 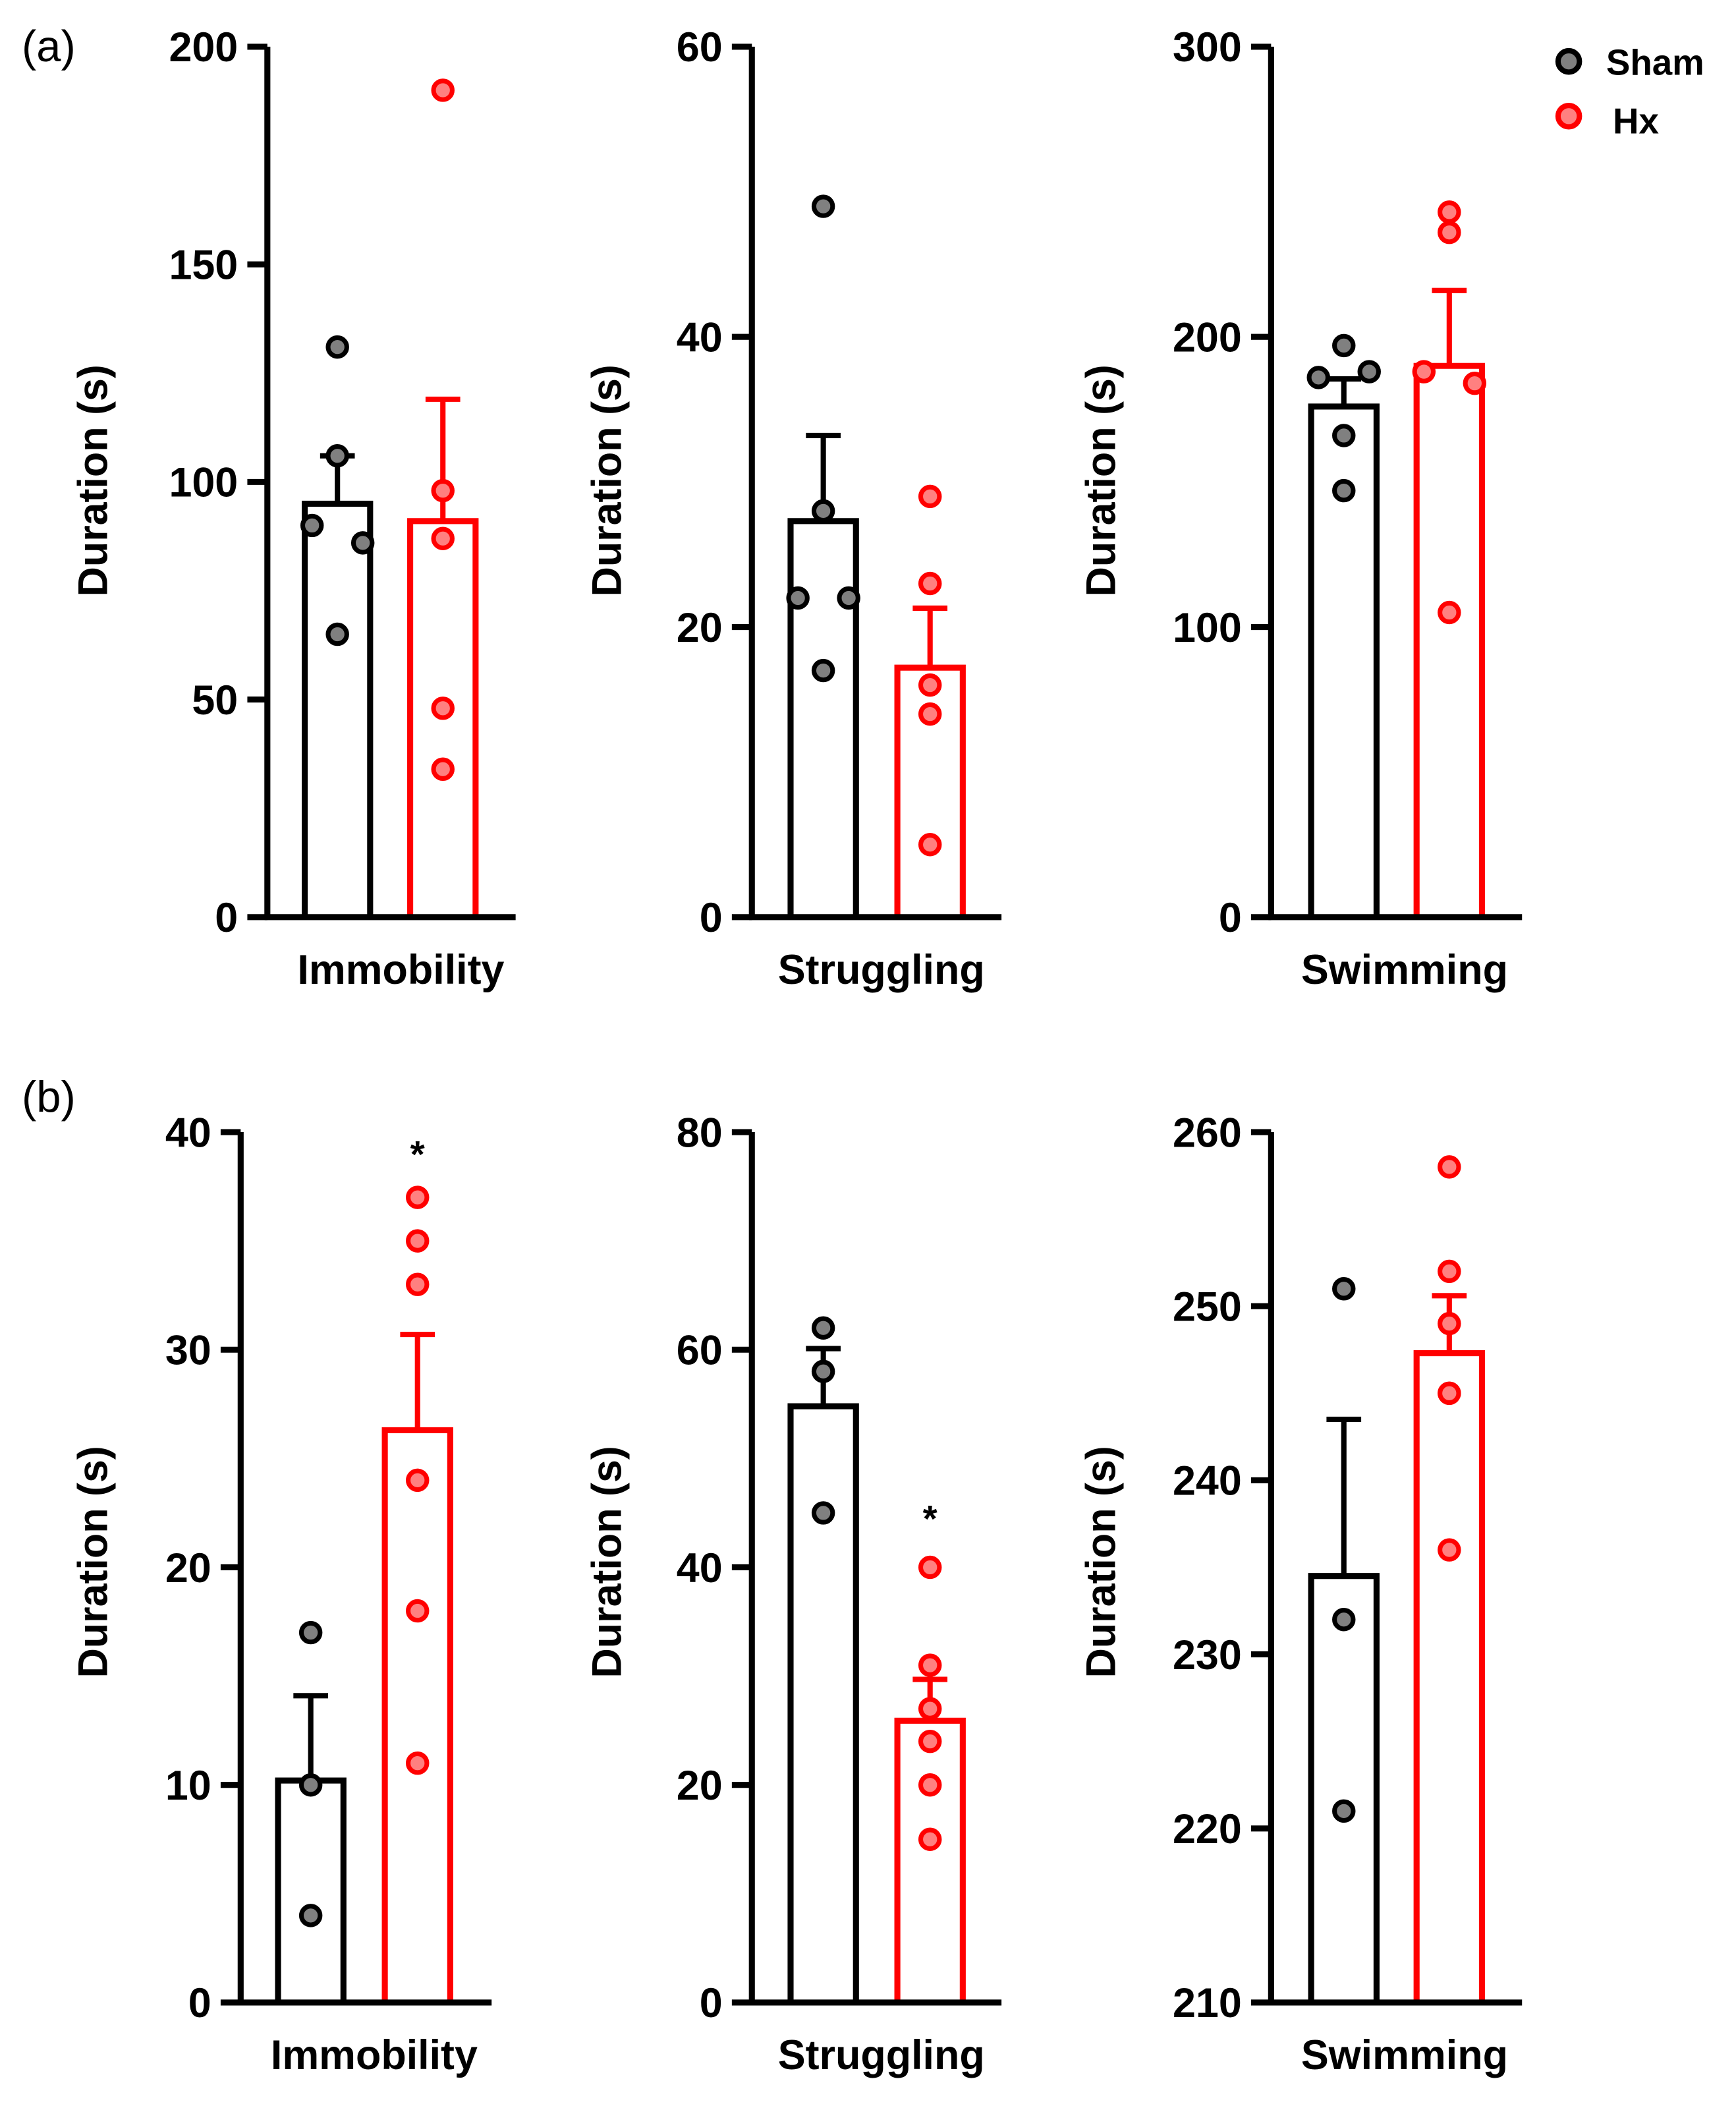 What do you see at coordinates (1404, 970) in the screenshot?
I see `x-axis-label: Swimming` at bounding box center [1404, 970].